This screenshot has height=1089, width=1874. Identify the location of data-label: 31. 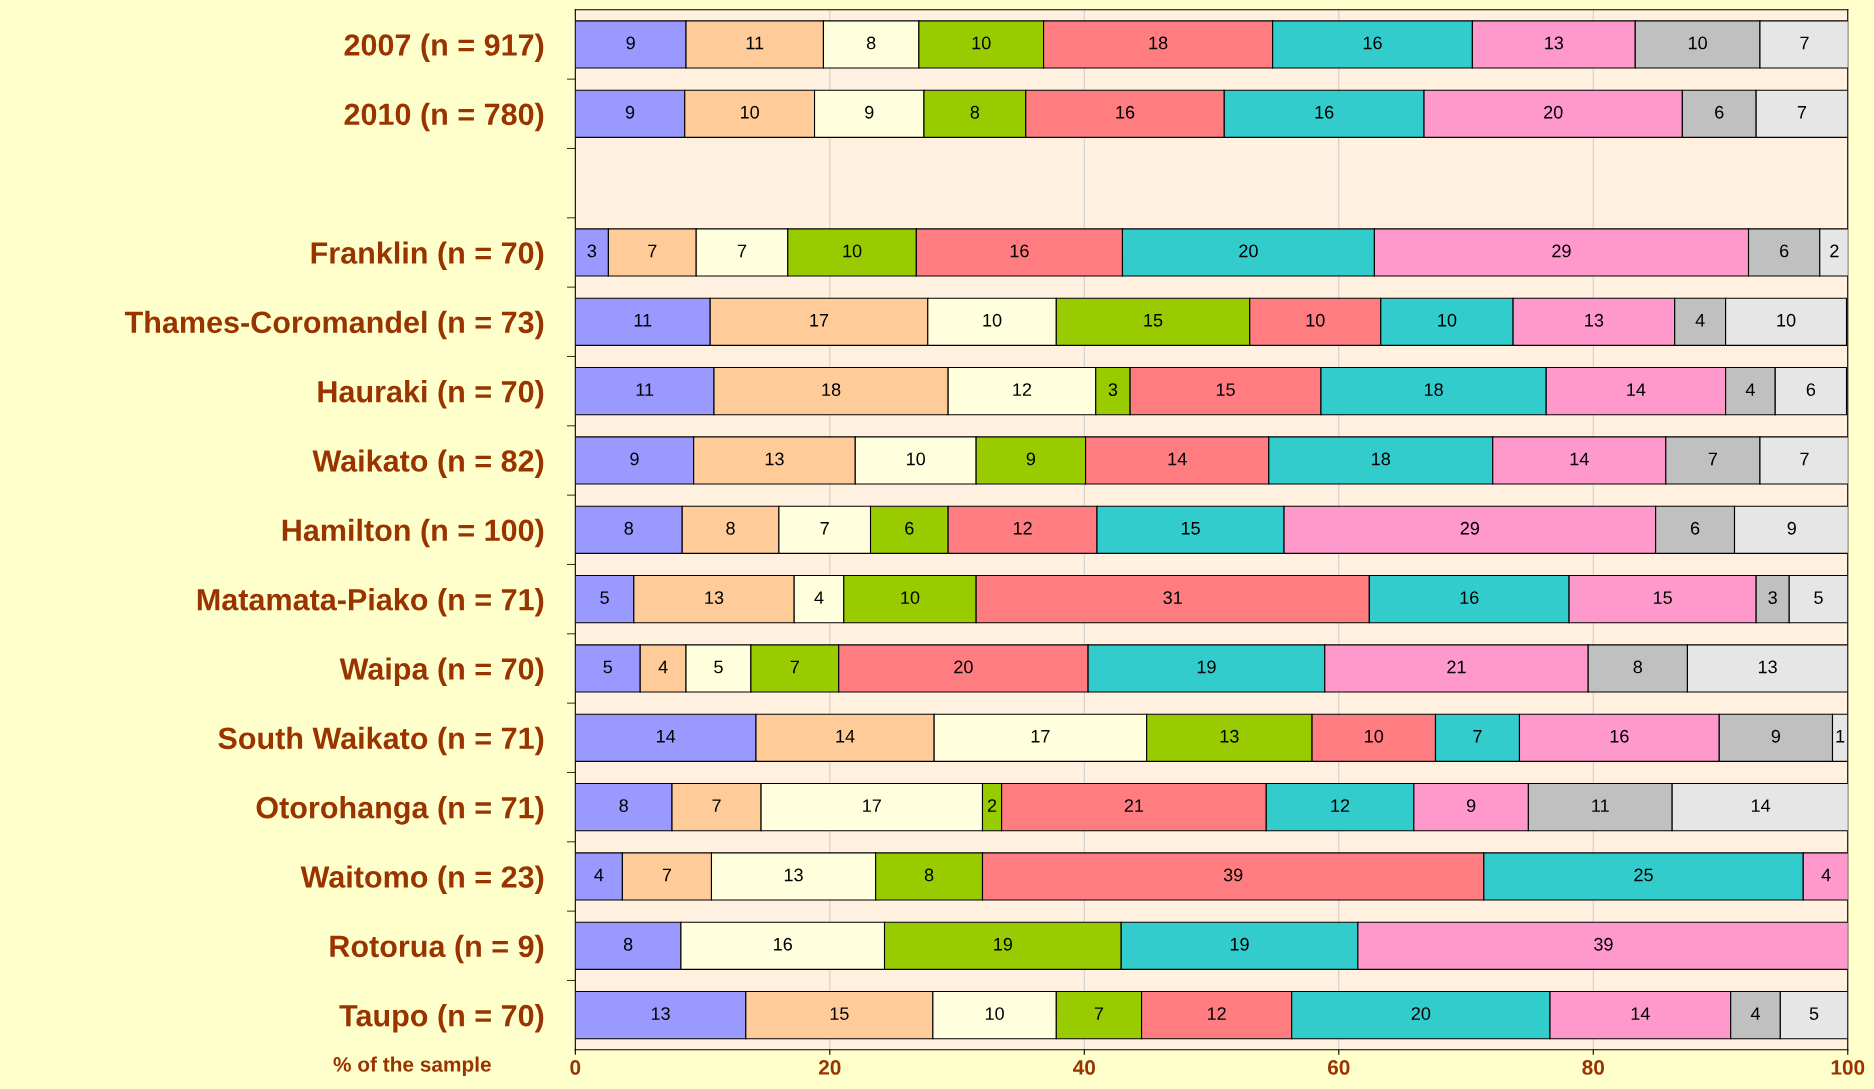
(1172, 597).